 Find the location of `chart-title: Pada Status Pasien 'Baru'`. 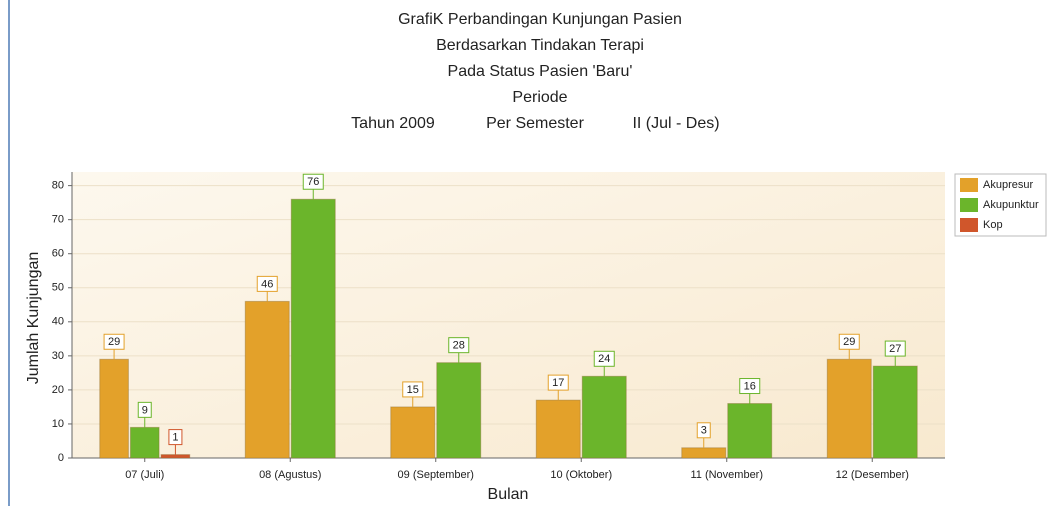

chart-title: Pada Status Pasien 'Baru' is located at coordinates (540, 71).